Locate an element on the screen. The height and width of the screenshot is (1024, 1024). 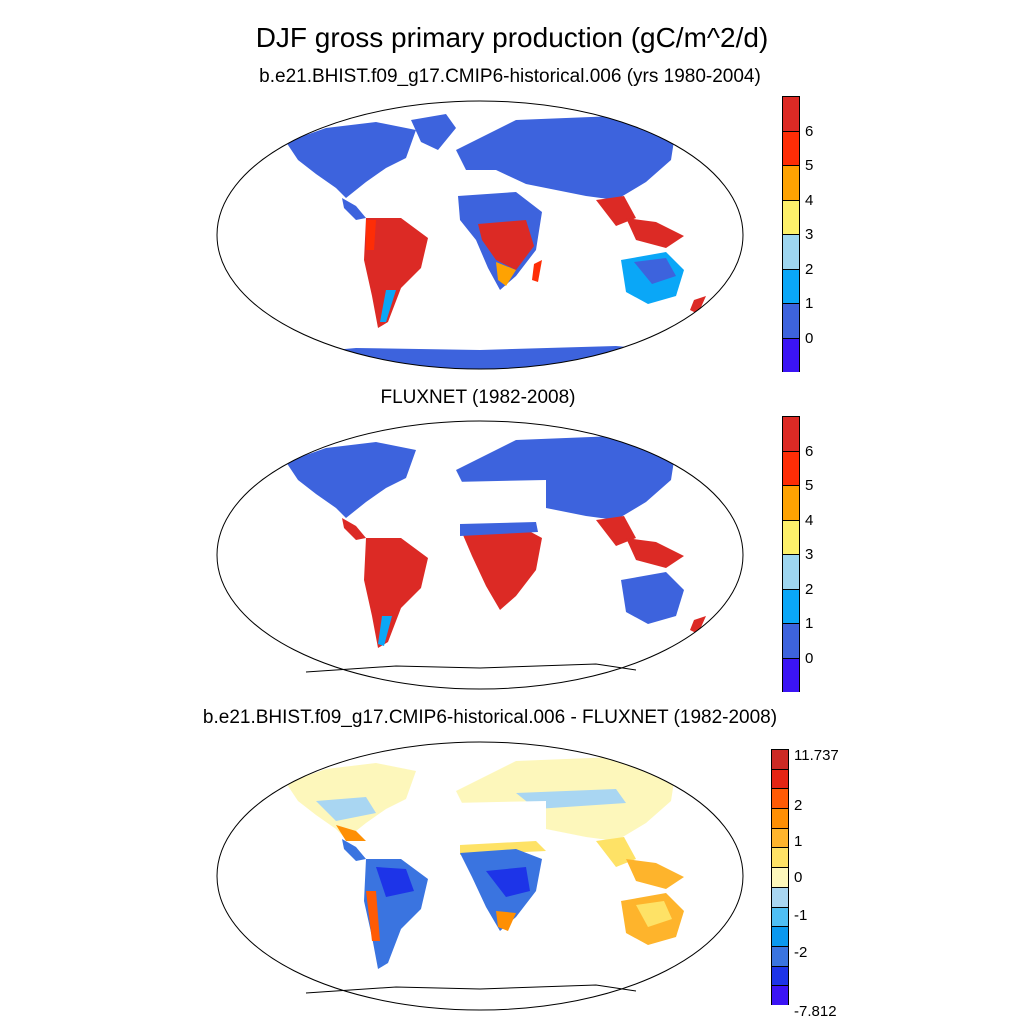
panel-2-title: FLUXNET (1982-2008) is located at coordinates (478, 397).